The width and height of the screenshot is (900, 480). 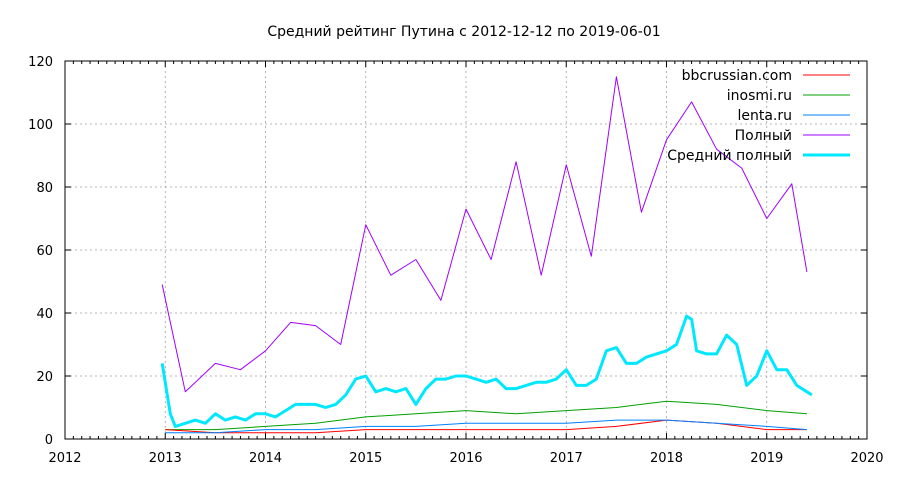 What do you see at coordinates (737, 76) in the screenshot?
I see `legend-label: bbcrussian.com` at bounding box center [737, 76].